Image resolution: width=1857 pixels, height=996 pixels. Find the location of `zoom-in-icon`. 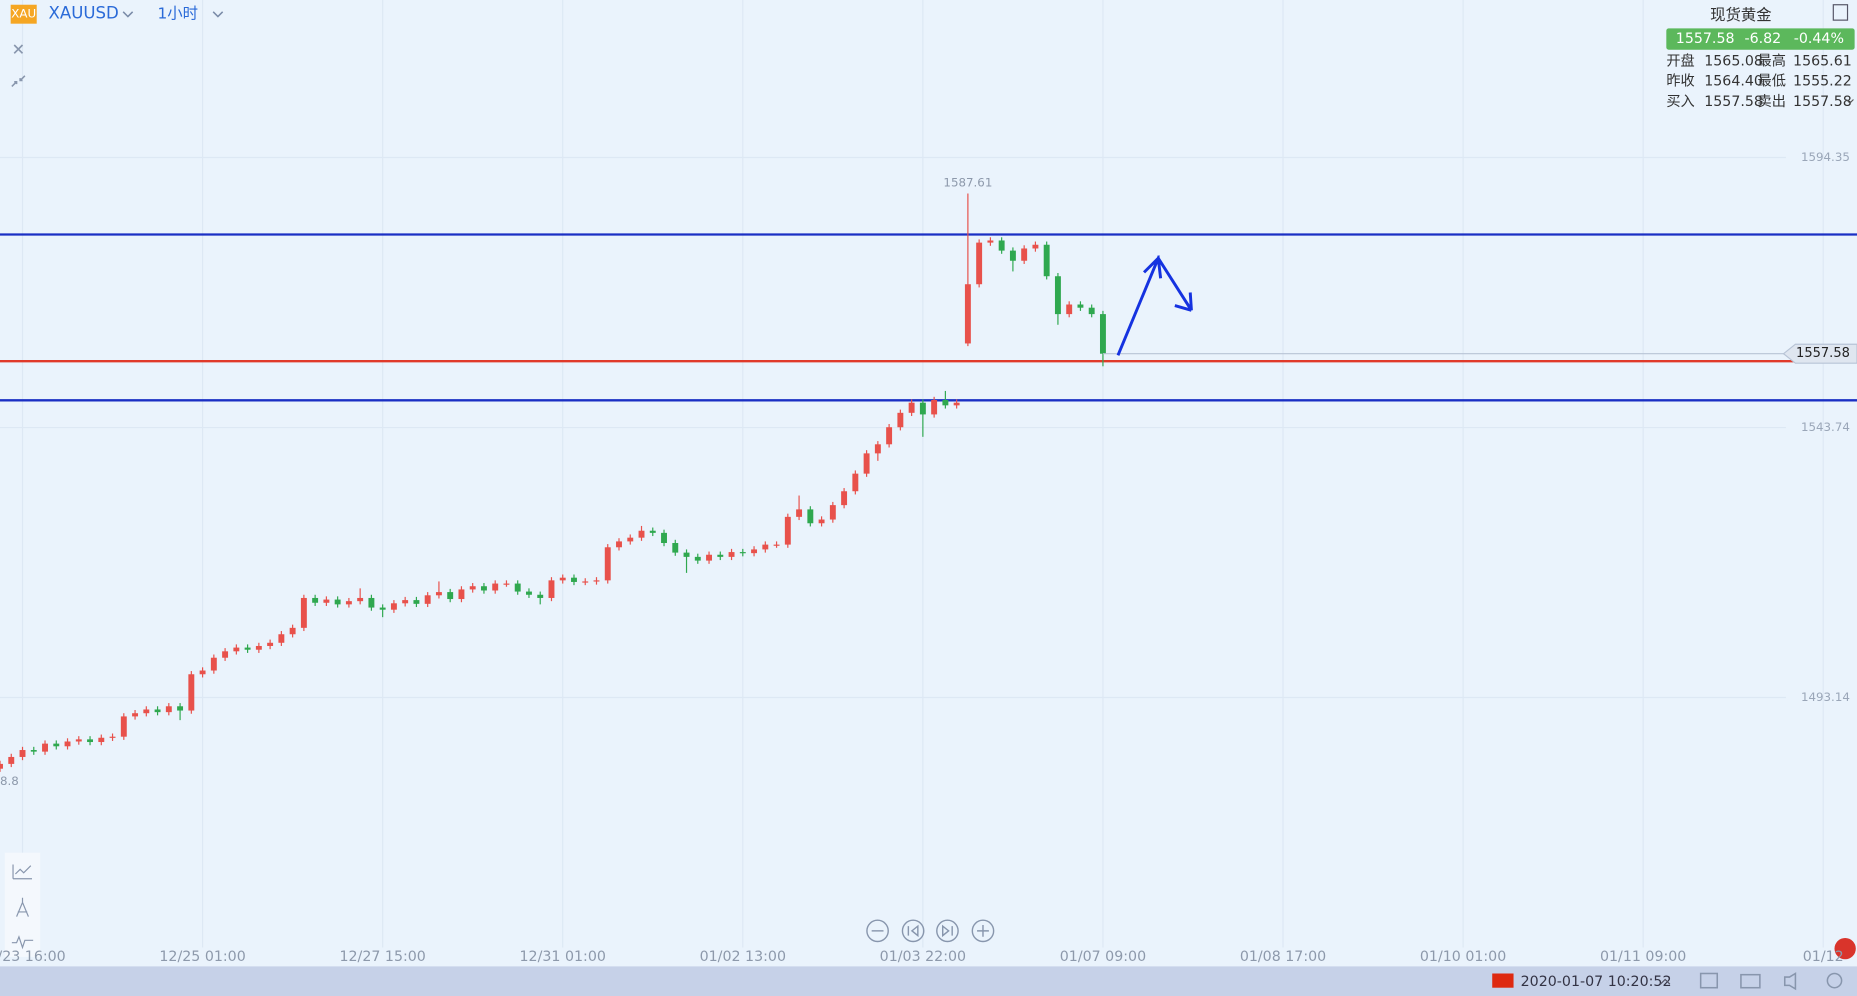

zoom-in-icon is located at coordinates (983, 930).